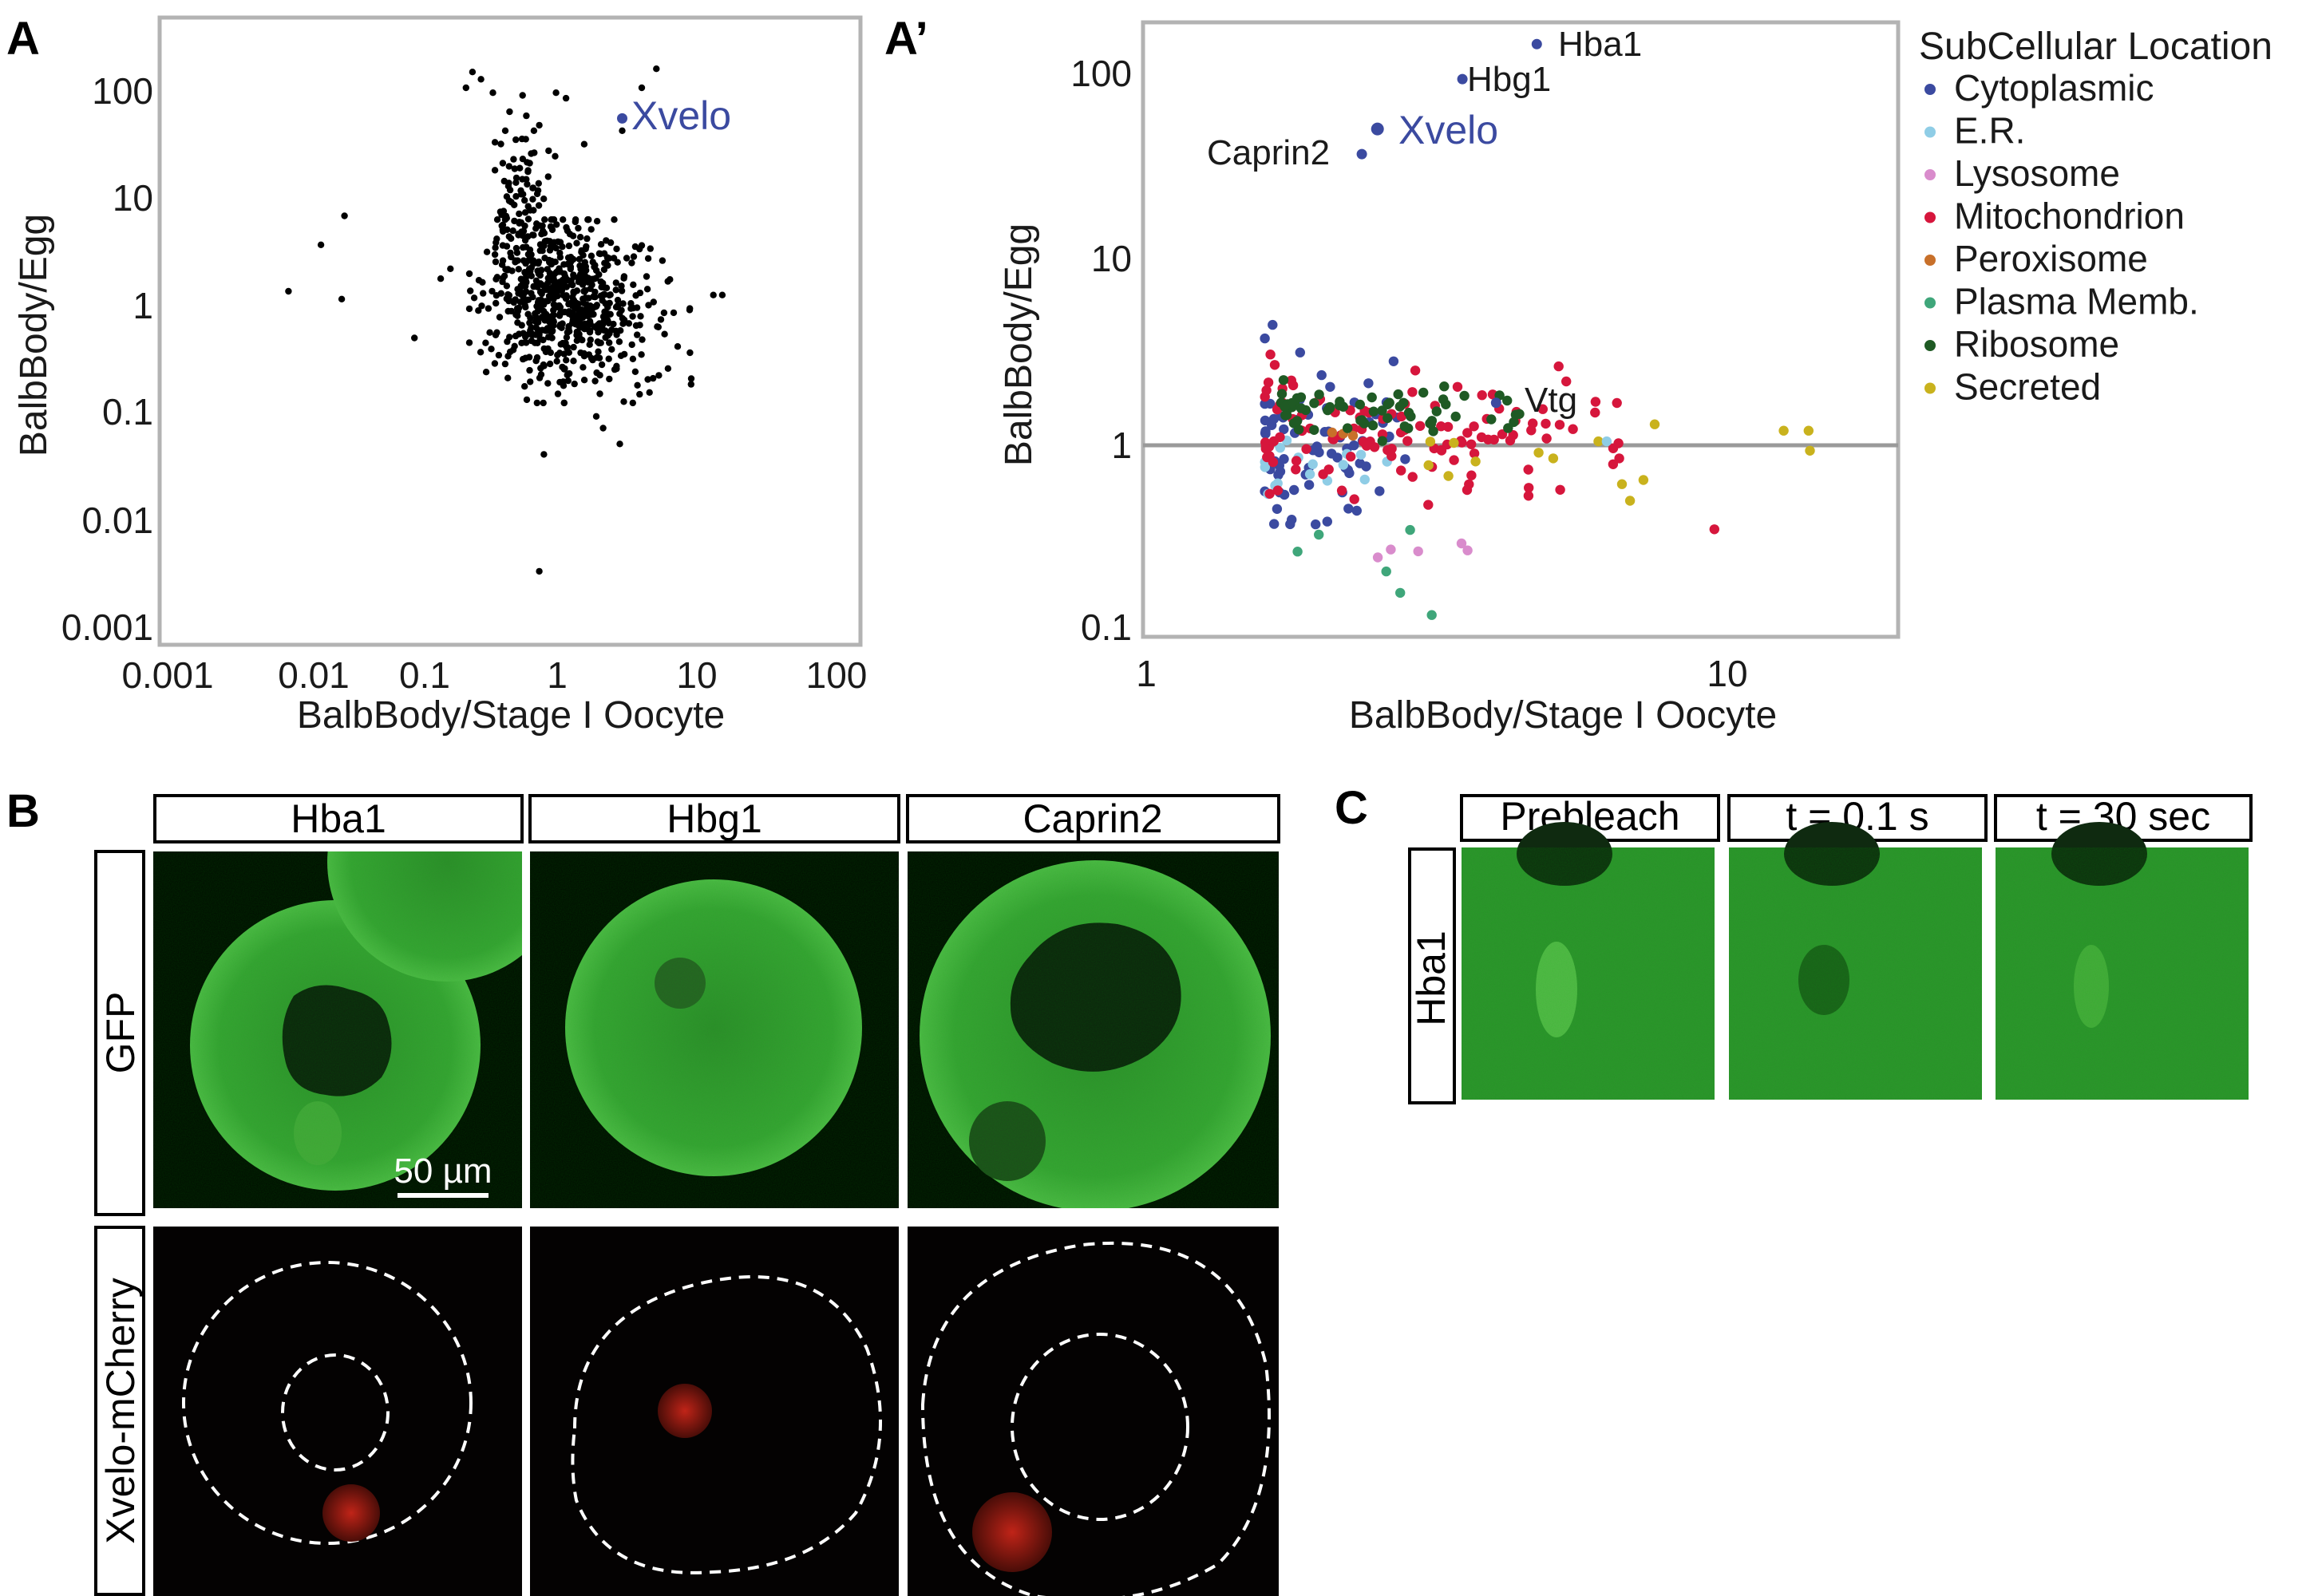 The width and height of the screenshot is (2318, 1596). Describe the element at coordinates (557, 675) in the screenshot. I see `x-tick-label: 1` at that location.